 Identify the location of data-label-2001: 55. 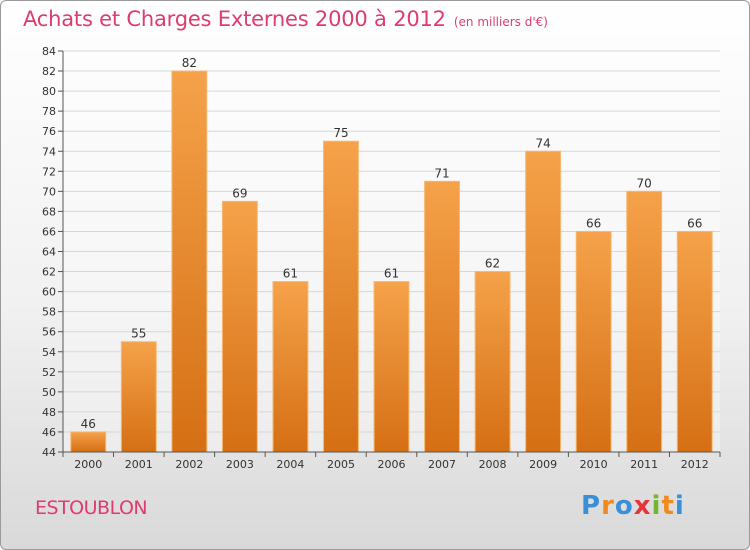
(138, 334).